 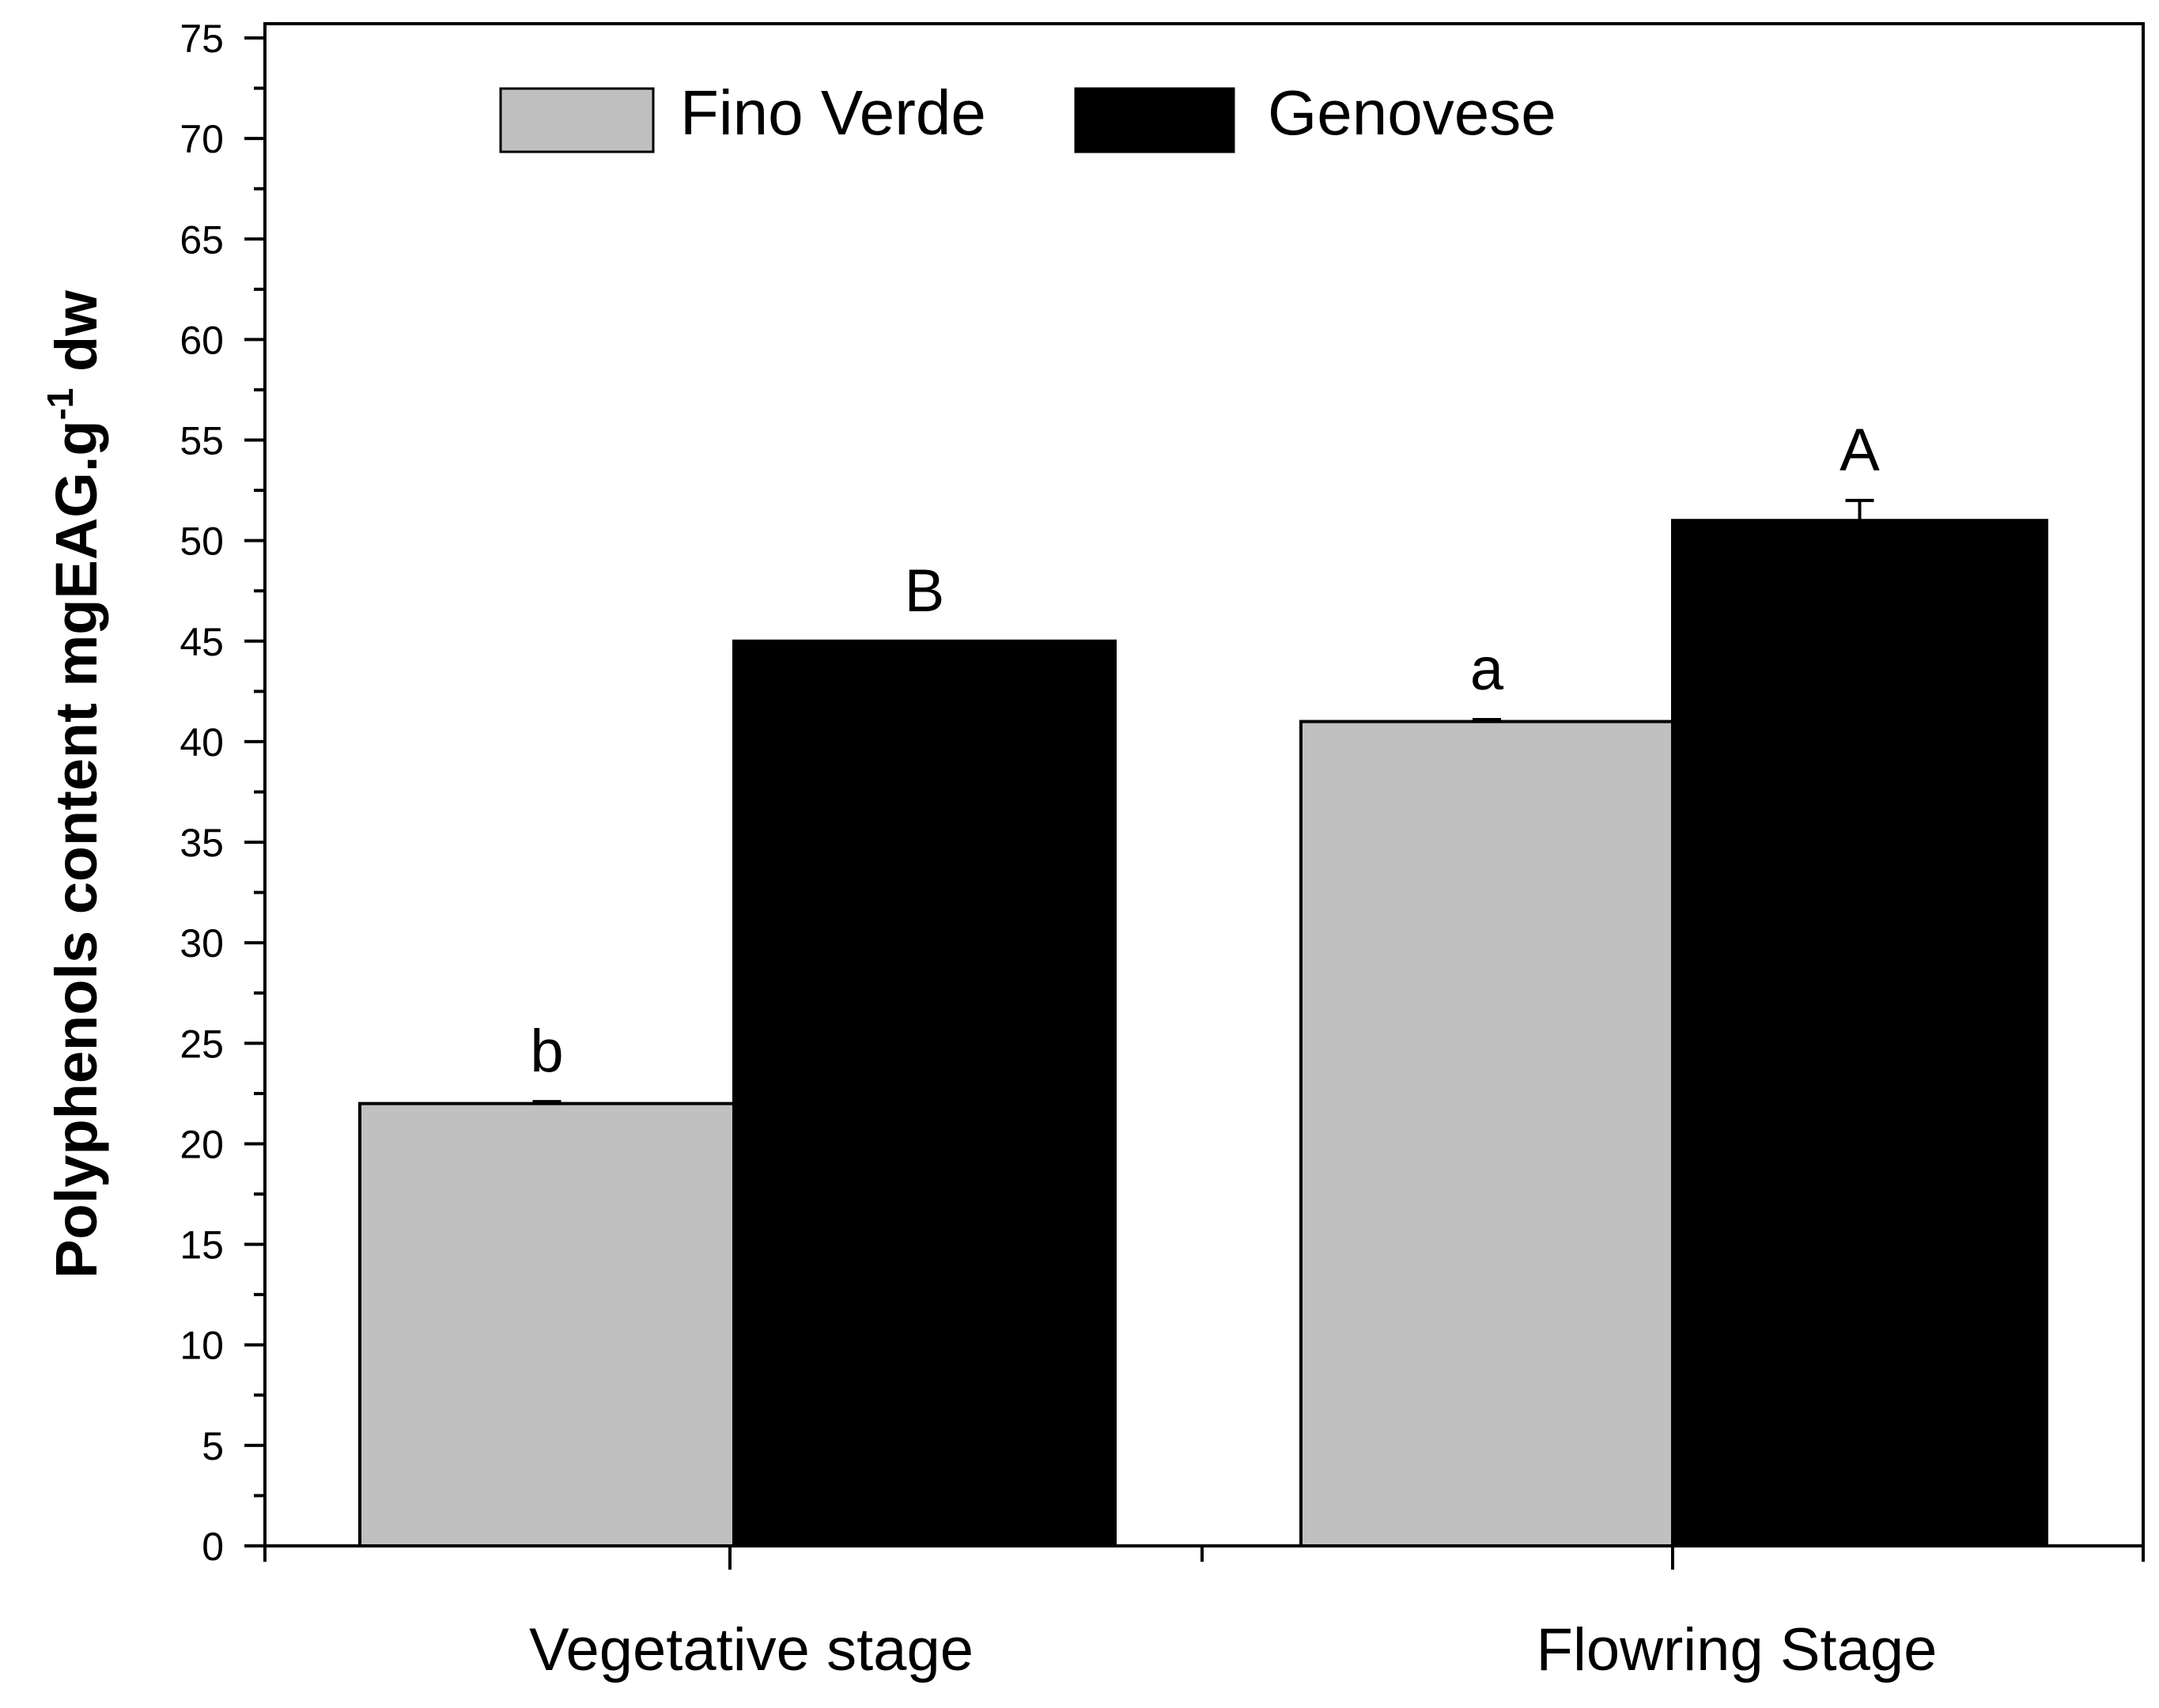 I want to click on significance-letter: B, so click(x=925, y=591).